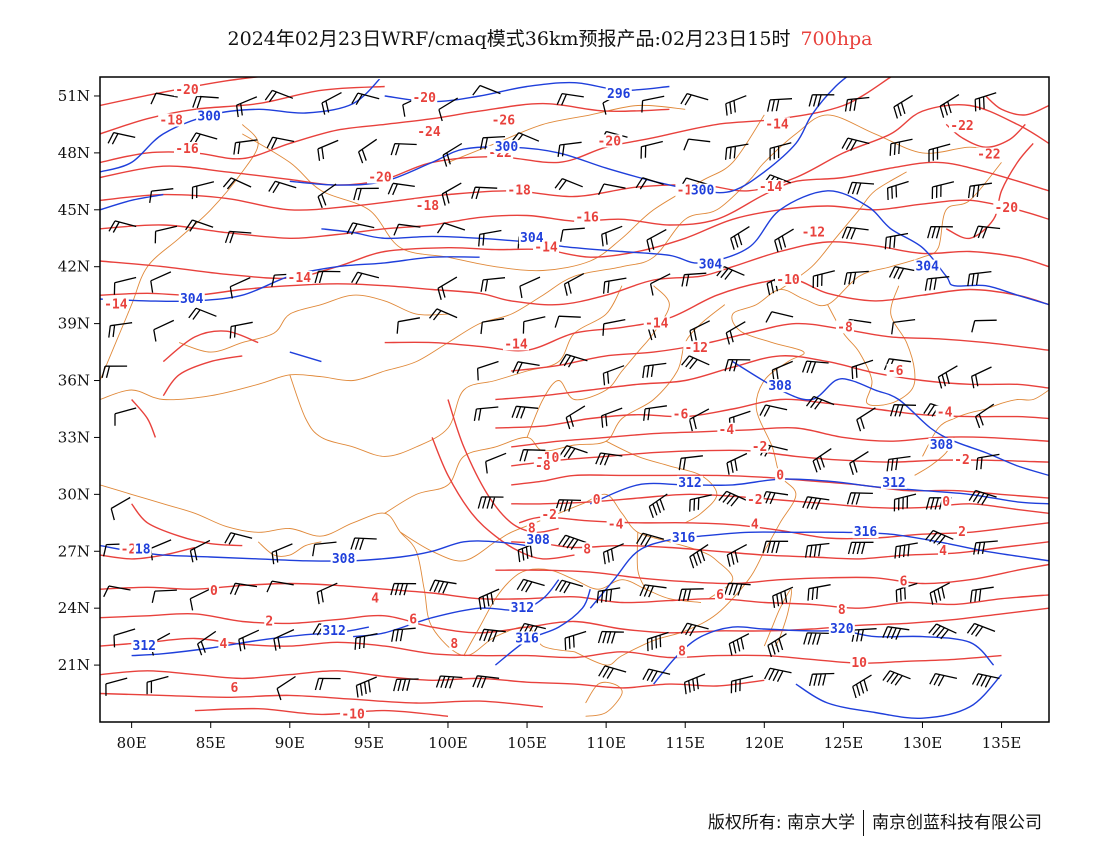 This screenshot has height=850, width=1100. What do you see at coordinates (74, 153) in the screenshot?
I see `lat-tick-label: 48N` at bounding box center [74, 153].